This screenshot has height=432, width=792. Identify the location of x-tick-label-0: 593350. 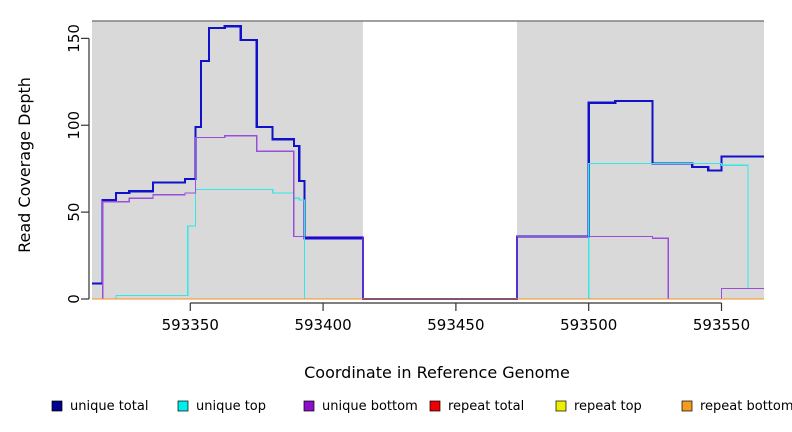
(190, 325).